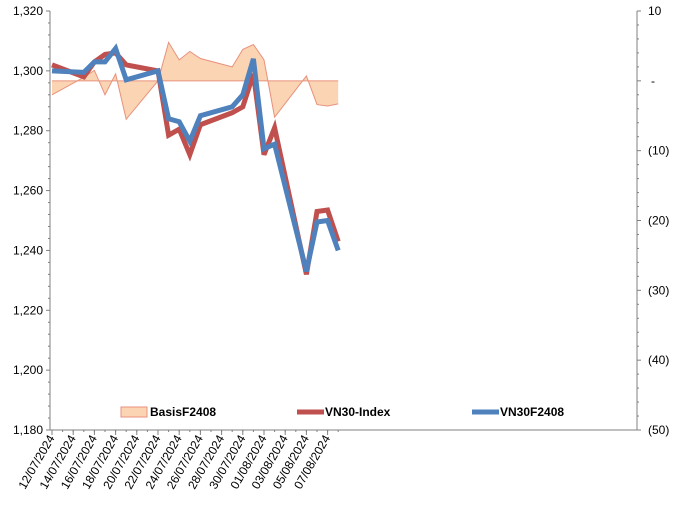 This screenshot has width=684, height=506. I want to click on left-axis-tick-label: 1,240, so click(28, 250).